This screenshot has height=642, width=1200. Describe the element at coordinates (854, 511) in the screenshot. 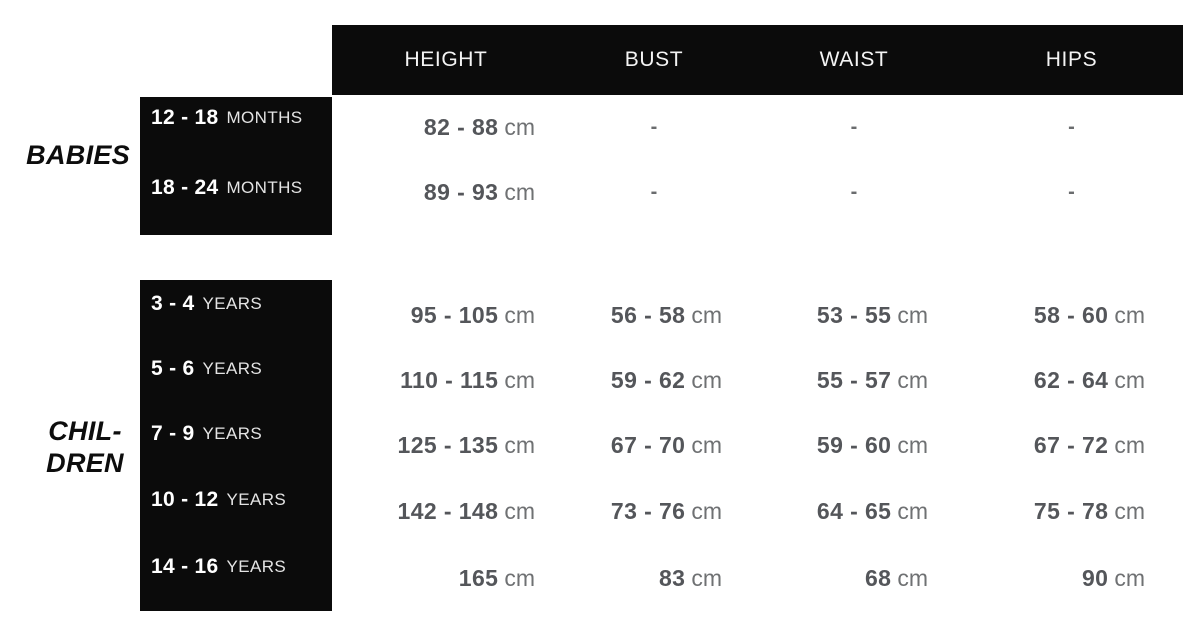

I see `cell-waist: 64 - 65 cm` at that location.